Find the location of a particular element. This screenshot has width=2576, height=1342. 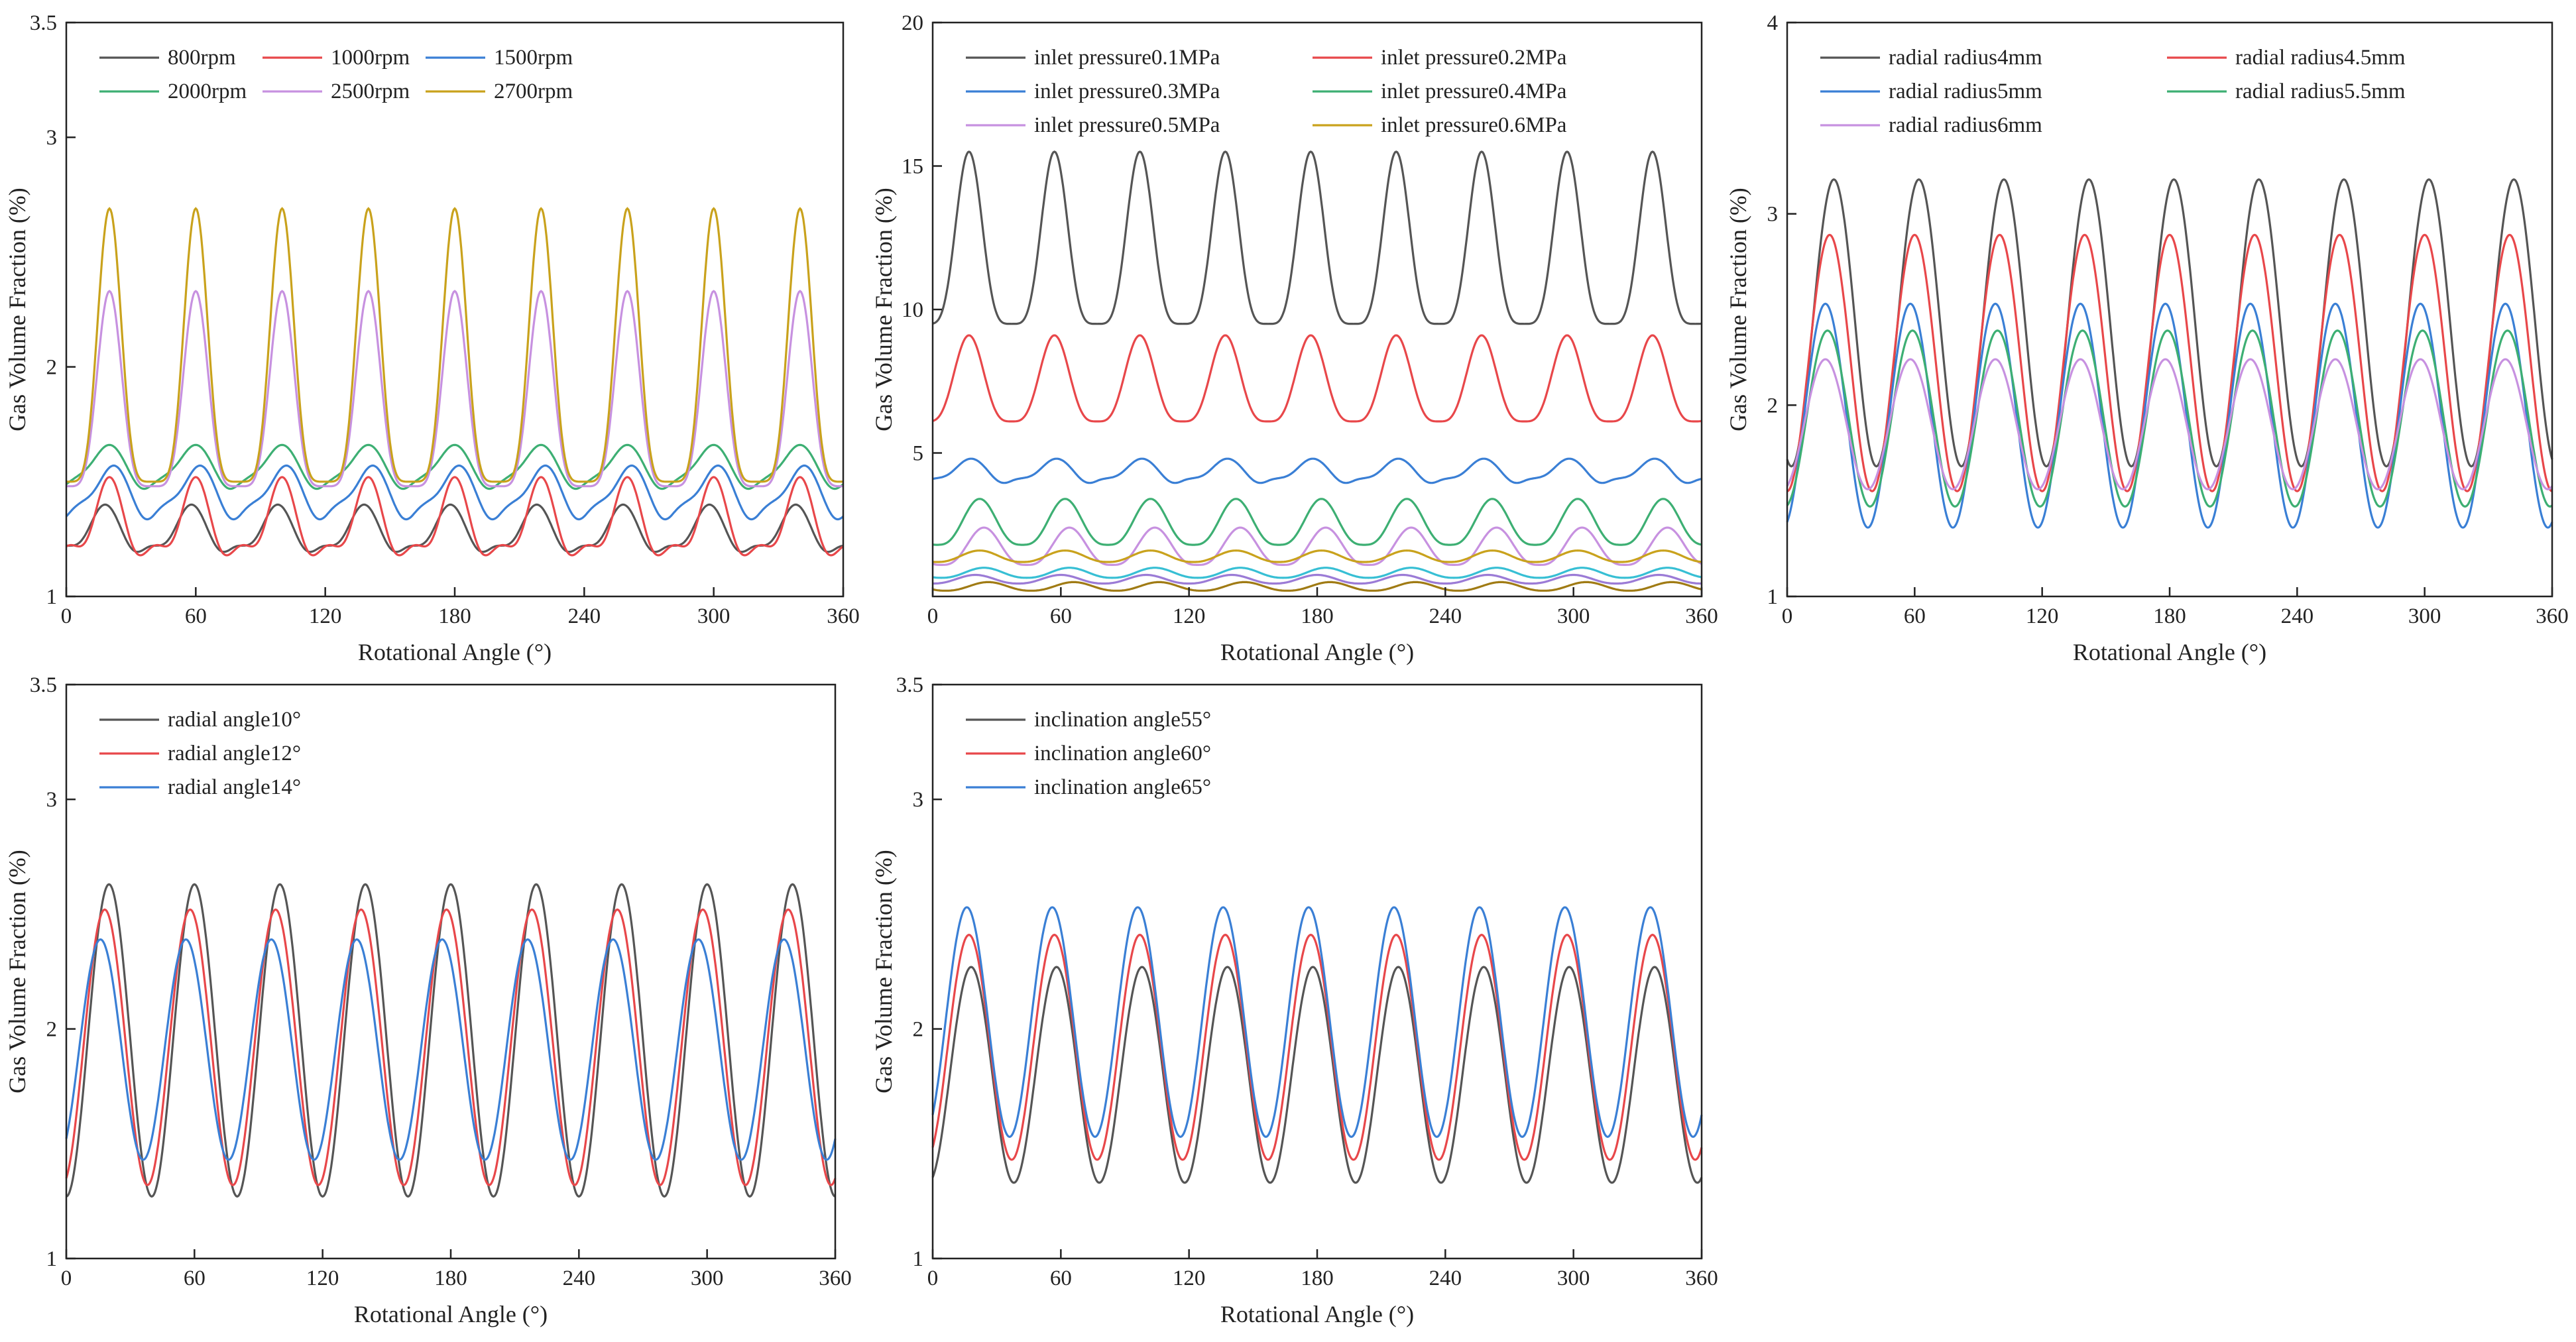

legend-label: inlet pressure0.3MPa is located at coordinates (1127, 91).